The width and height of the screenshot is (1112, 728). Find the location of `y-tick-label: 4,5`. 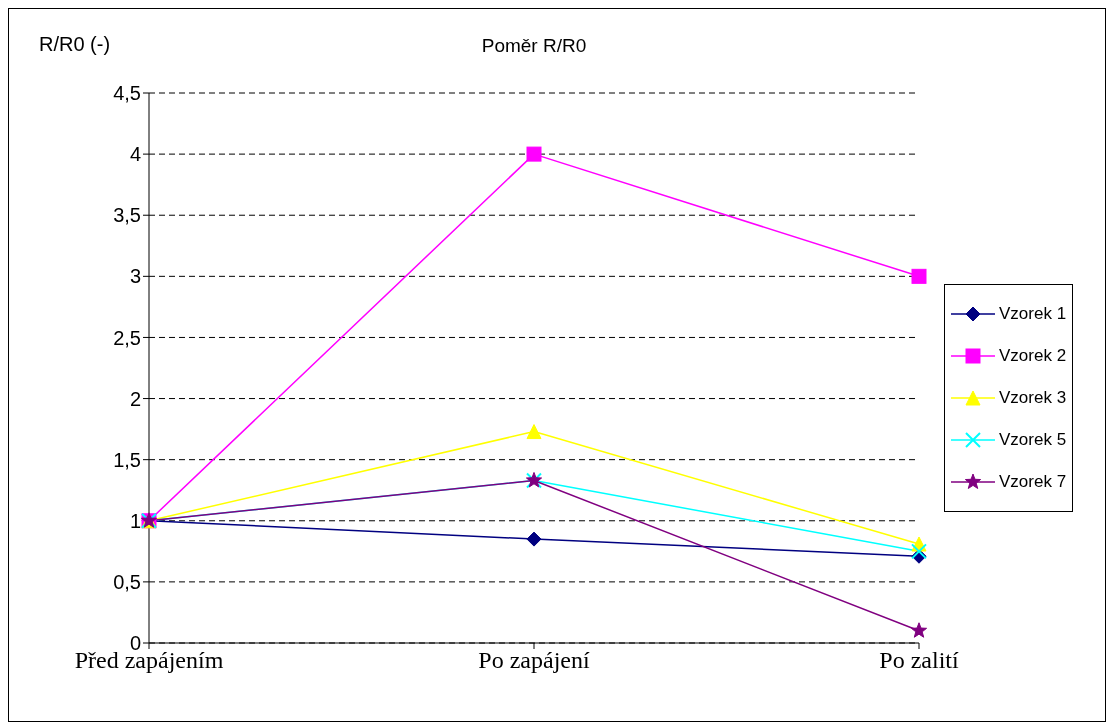

y-tick-label: 4,5 is located at coordinates (127, 93).